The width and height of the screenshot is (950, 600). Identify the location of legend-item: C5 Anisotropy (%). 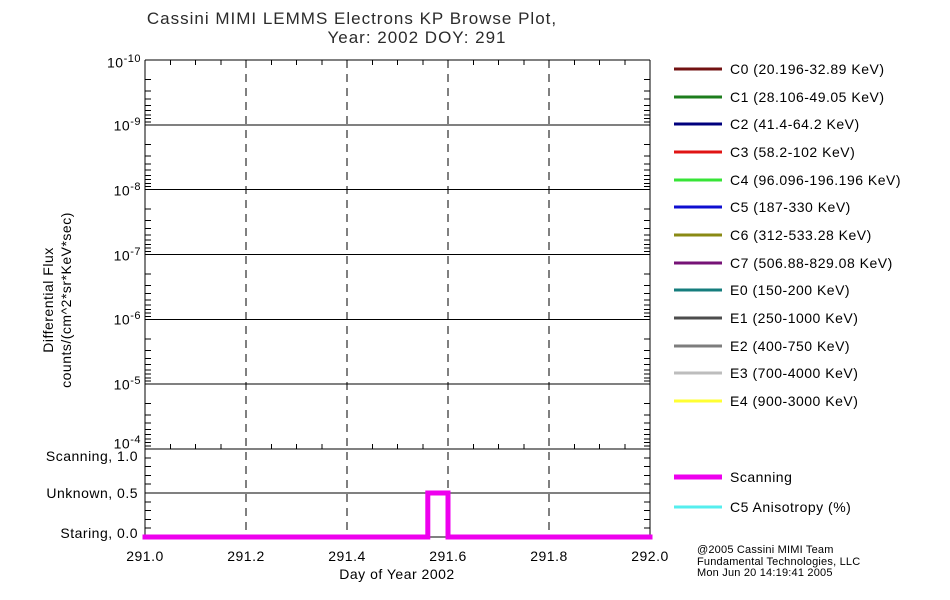
(762, 507).